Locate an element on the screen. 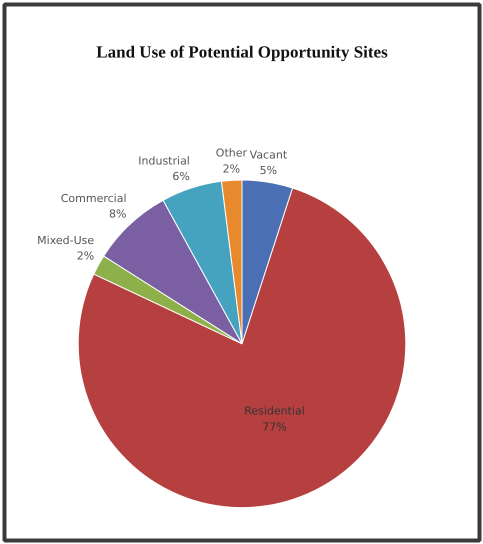  slice-label: Mixed-Use is located at coordinates (65, 240).